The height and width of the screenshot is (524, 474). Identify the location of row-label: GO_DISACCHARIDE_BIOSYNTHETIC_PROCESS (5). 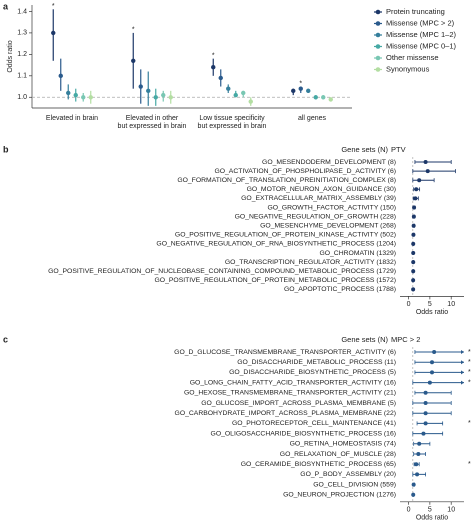
(312, 372).